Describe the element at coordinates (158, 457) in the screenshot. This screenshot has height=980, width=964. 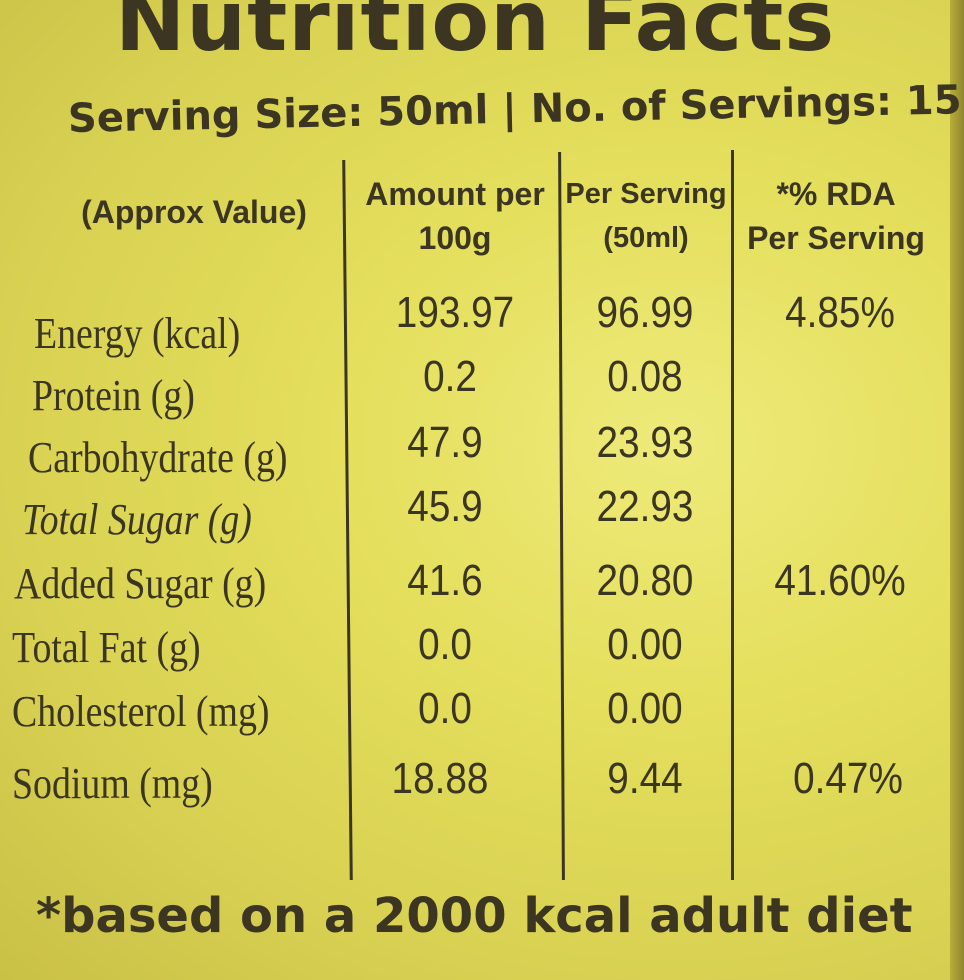
I see `row-label-carbohydrate: Carbohydrate (g)` at that location.